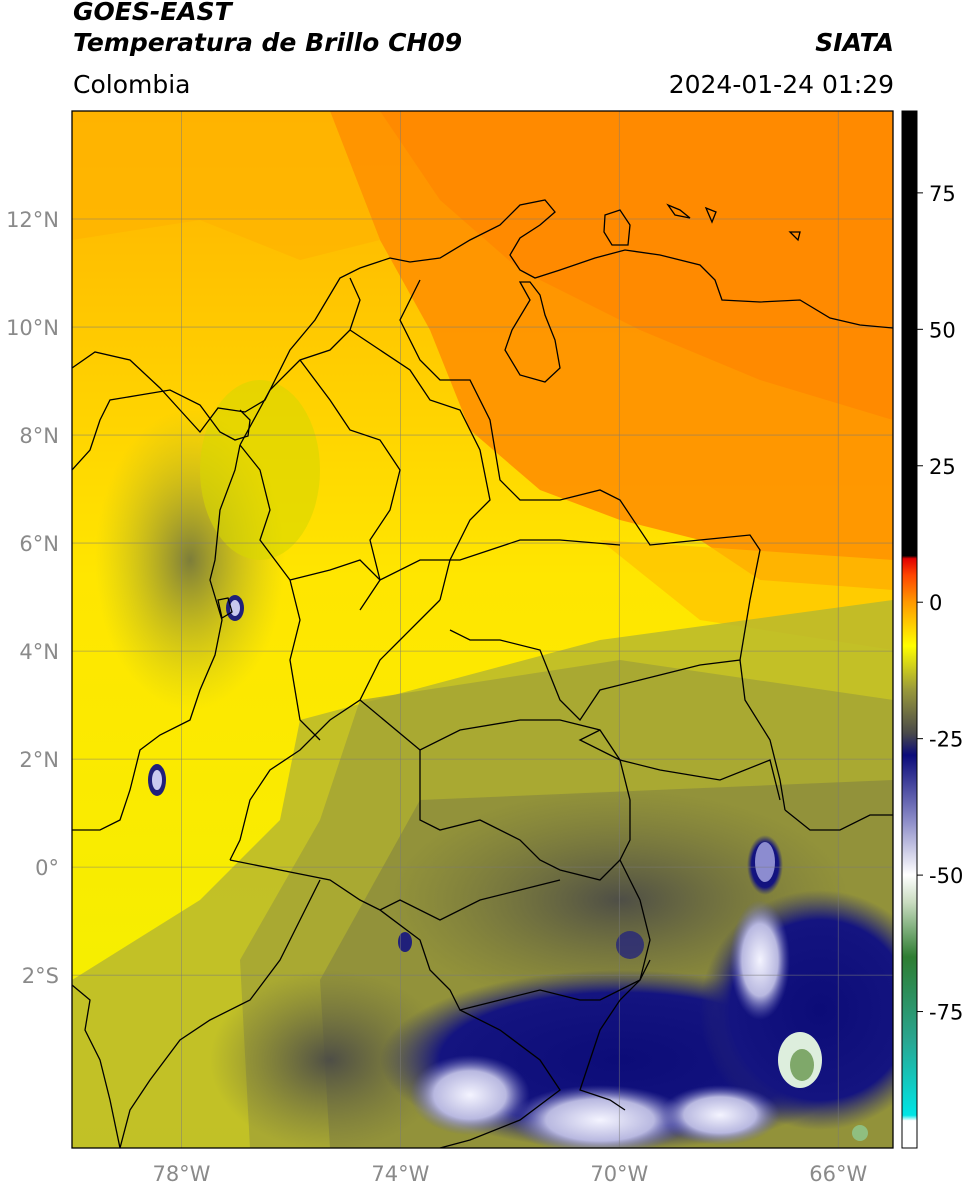 Image resolution: width=966 pixels, height=1190 pixels. Describe the element at coordinates (838, 1174) in the screenshot. I see `longitude-tick-label: 66°W` at that location.